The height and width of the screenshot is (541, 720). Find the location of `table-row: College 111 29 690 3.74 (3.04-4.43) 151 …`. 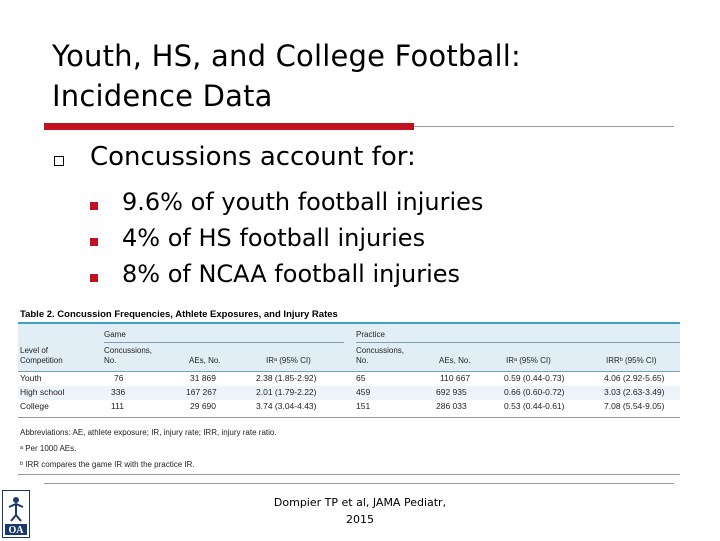

table-row: College 111 29 690 3.74 (3.04-4.43) 151 … is located at coordinates (349, 407).